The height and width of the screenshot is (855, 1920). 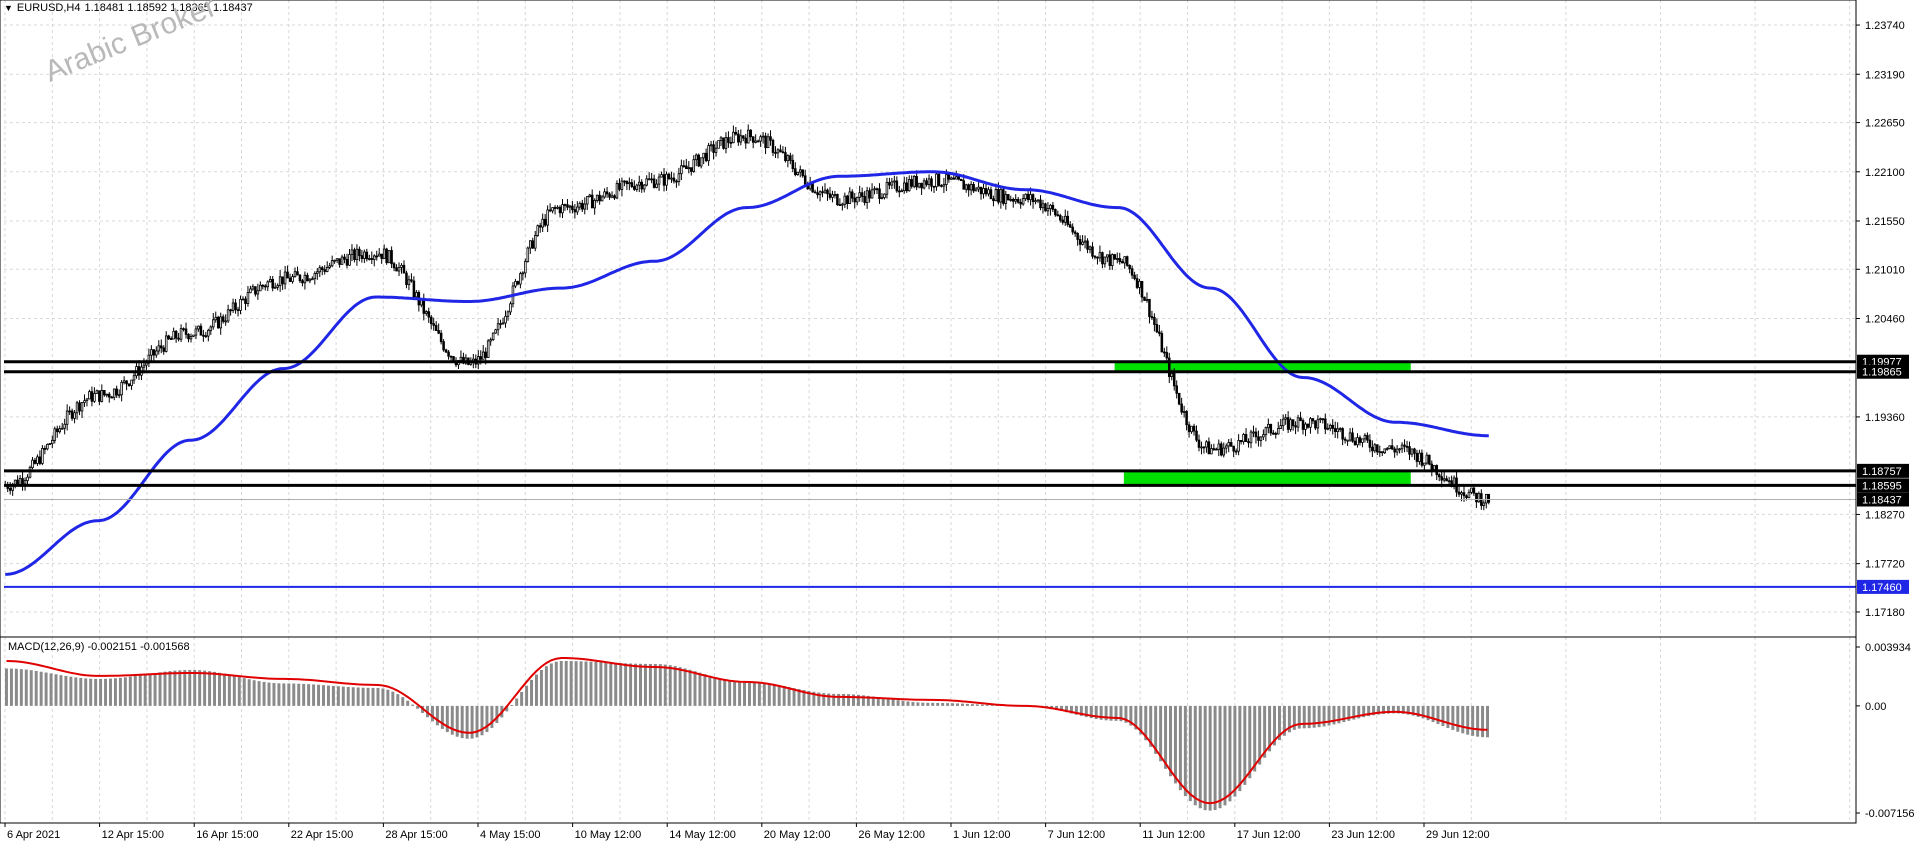 I want to click on upper-zone, so click(x=1262, y=366).